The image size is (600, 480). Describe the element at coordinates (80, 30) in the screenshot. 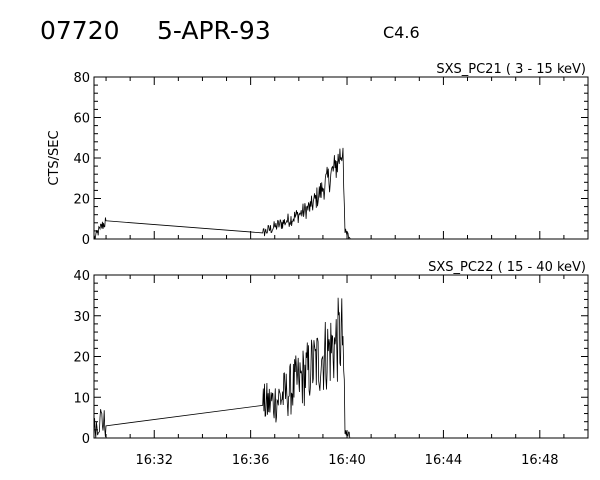

I see `event-id: 07720` at that location.